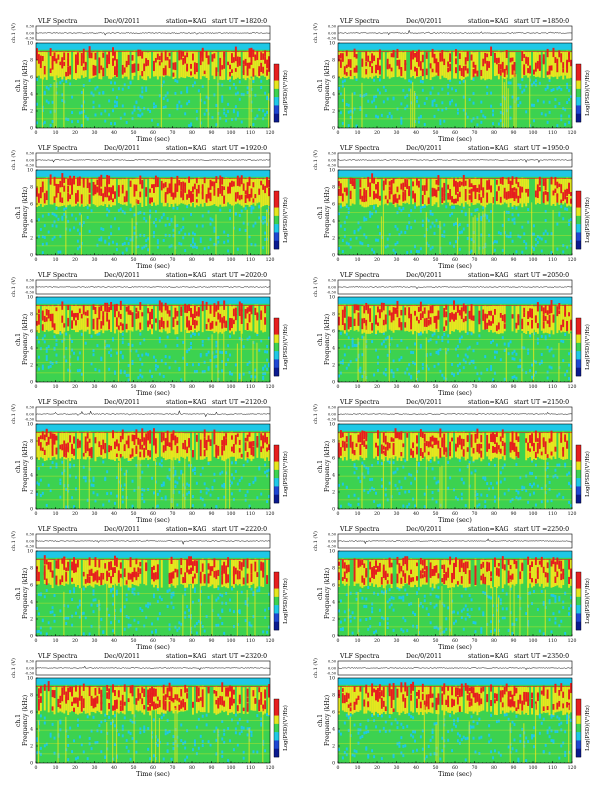 The height and width of the screenshot is (792, 612). What do you see at coordinates (541, 275) in the screenshot?
I see `chart-title-ut: start UT =2050:0` at bounding box center [541, 275].